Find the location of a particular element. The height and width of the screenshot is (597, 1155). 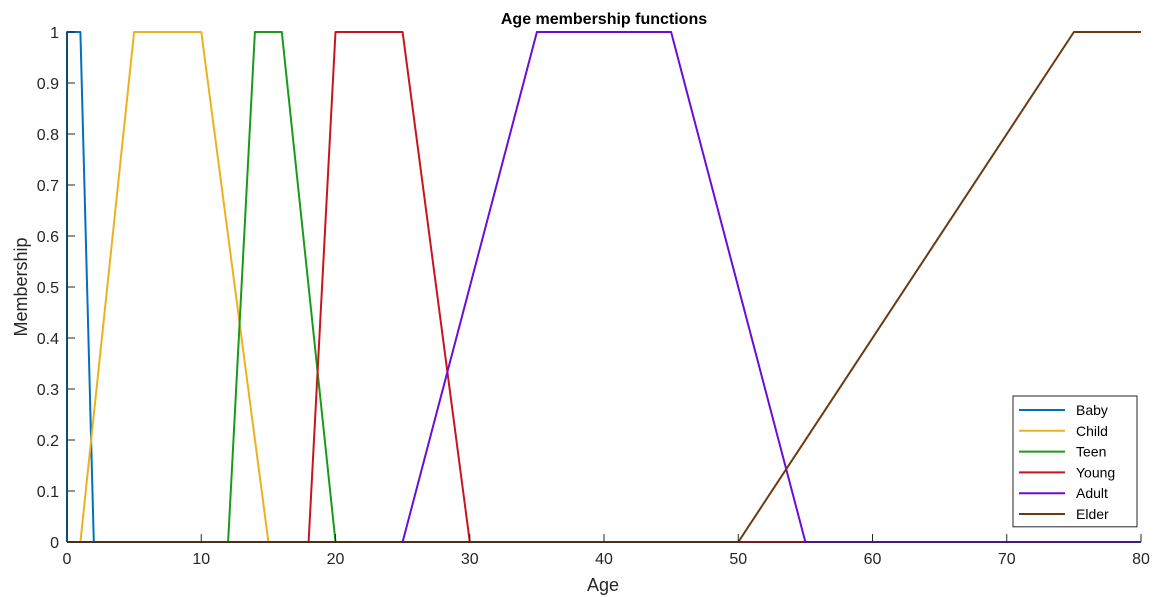

y-tick-label: 0.3 is located at coordinates (48, 390).